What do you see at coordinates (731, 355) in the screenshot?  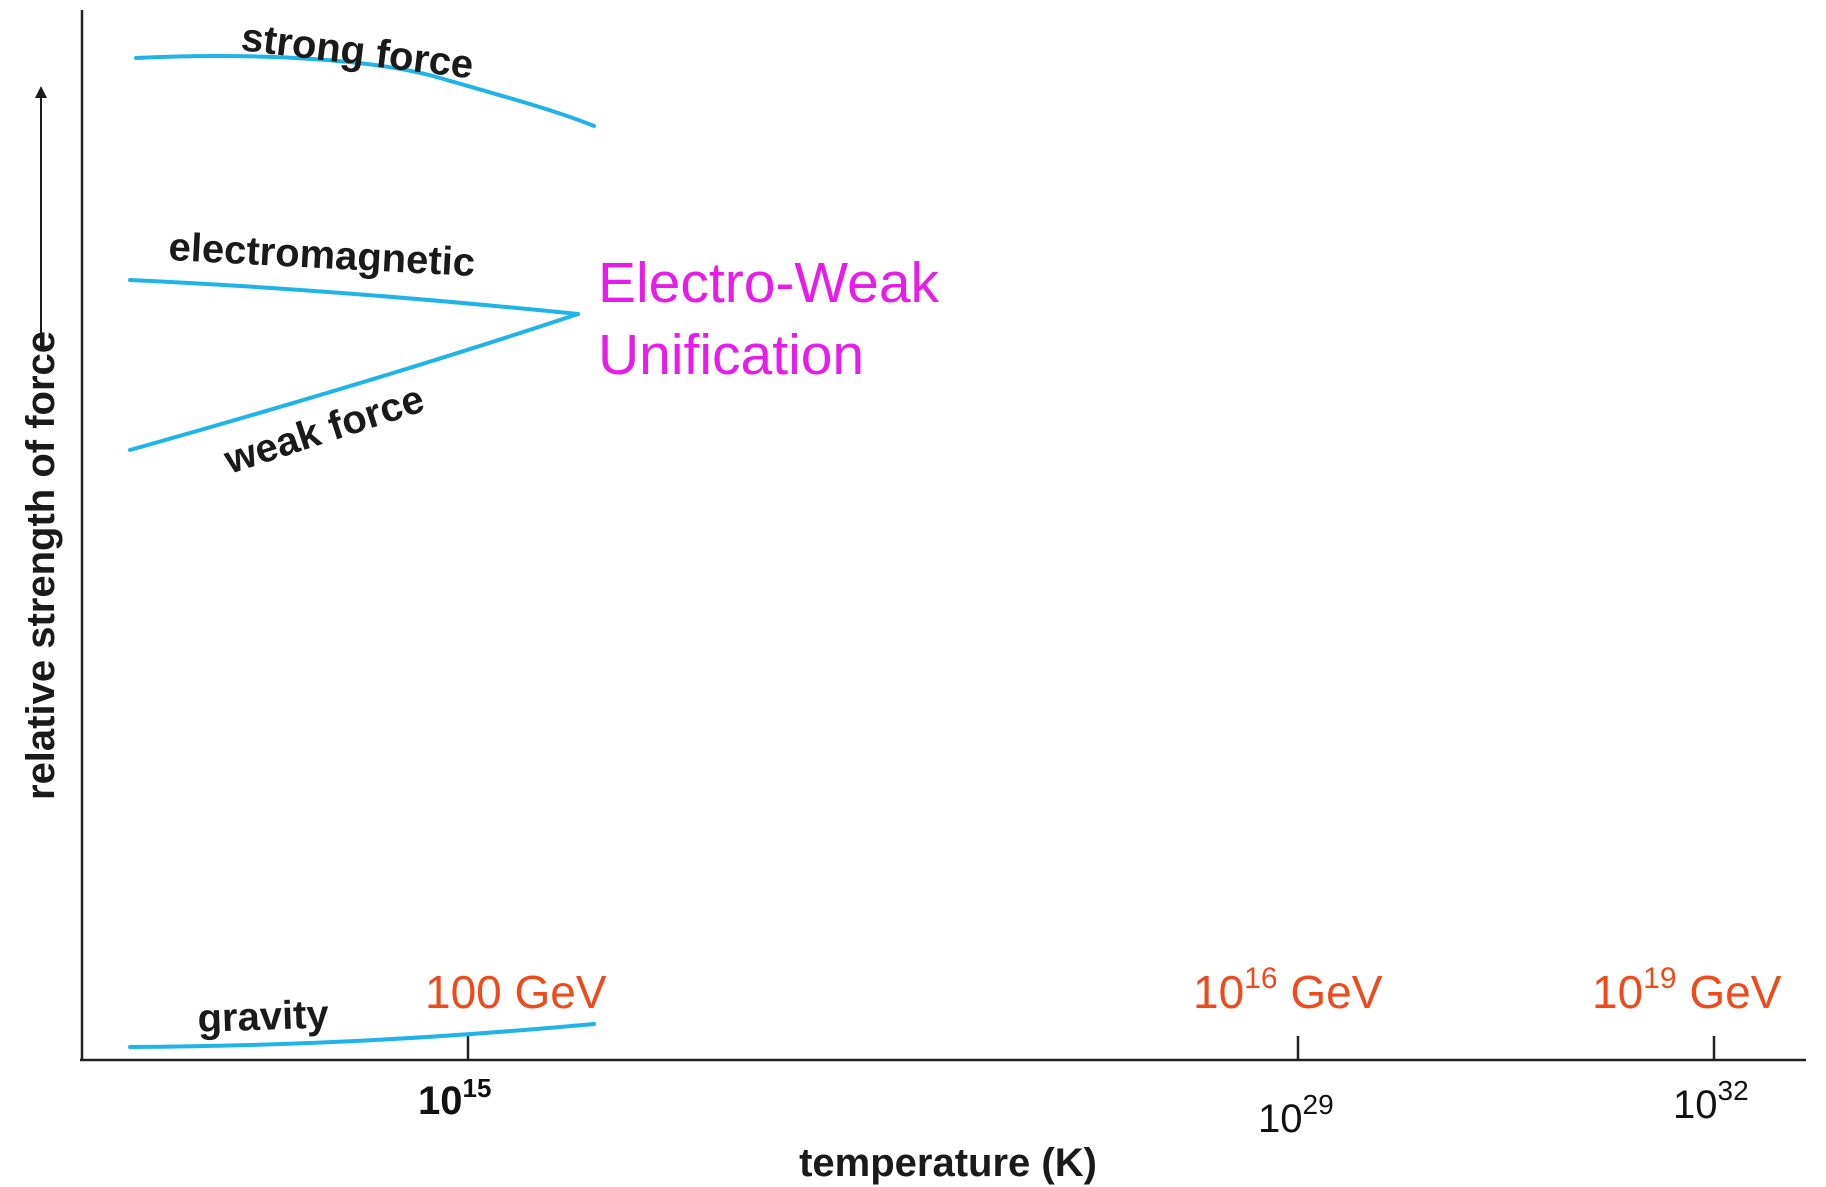 I see `electroweak-annotation-line2: Unification` at bounding box center [731, 355].